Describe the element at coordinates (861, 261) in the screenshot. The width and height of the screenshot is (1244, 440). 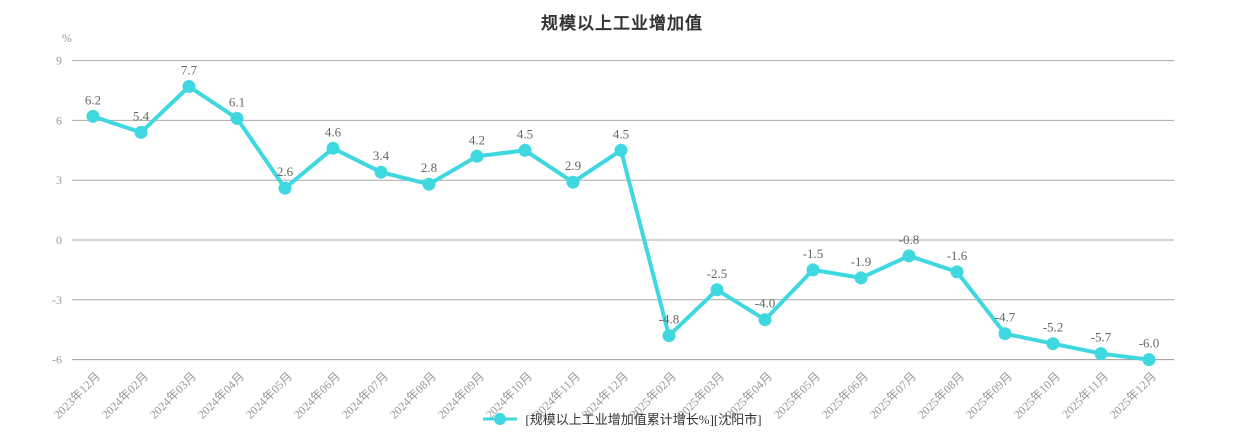
I see `value-label: -1.9` at that location.